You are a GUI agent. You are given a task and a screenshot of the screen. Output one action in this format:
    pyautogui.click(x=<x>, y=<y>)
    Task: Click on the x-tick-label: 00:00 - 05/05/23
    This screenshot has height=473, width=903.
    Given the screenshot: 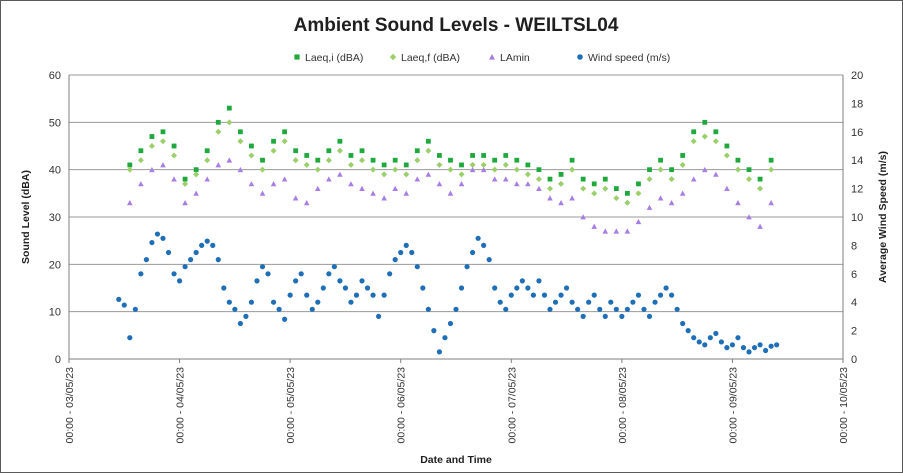 What is the action you would take?
    pyautogui.click(x=291, y=405)
    